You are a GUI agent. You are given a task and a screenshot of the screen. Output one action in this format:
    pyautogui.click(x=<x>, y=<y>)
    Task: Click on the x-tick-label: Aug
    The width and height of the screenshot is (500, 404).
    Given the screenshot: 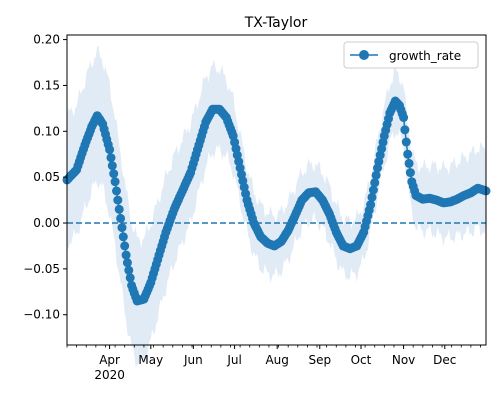 What is the action you would take?
    pyautogui.click(x=276, y=360)
    